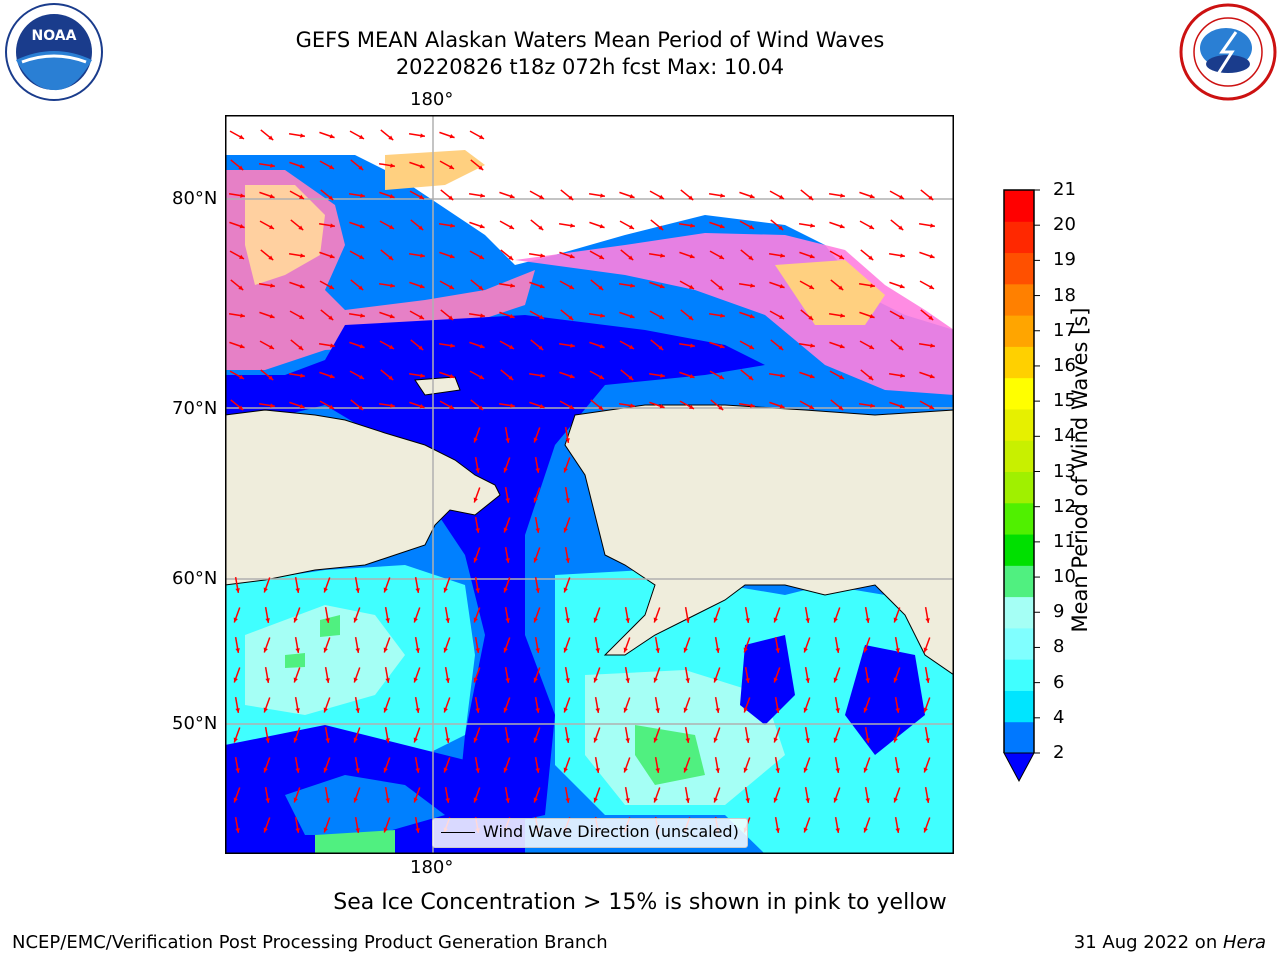 Image resolution: width=1280 pixels, height=960 pixels. I want to click on legend-line-sample, so click(458, 832).